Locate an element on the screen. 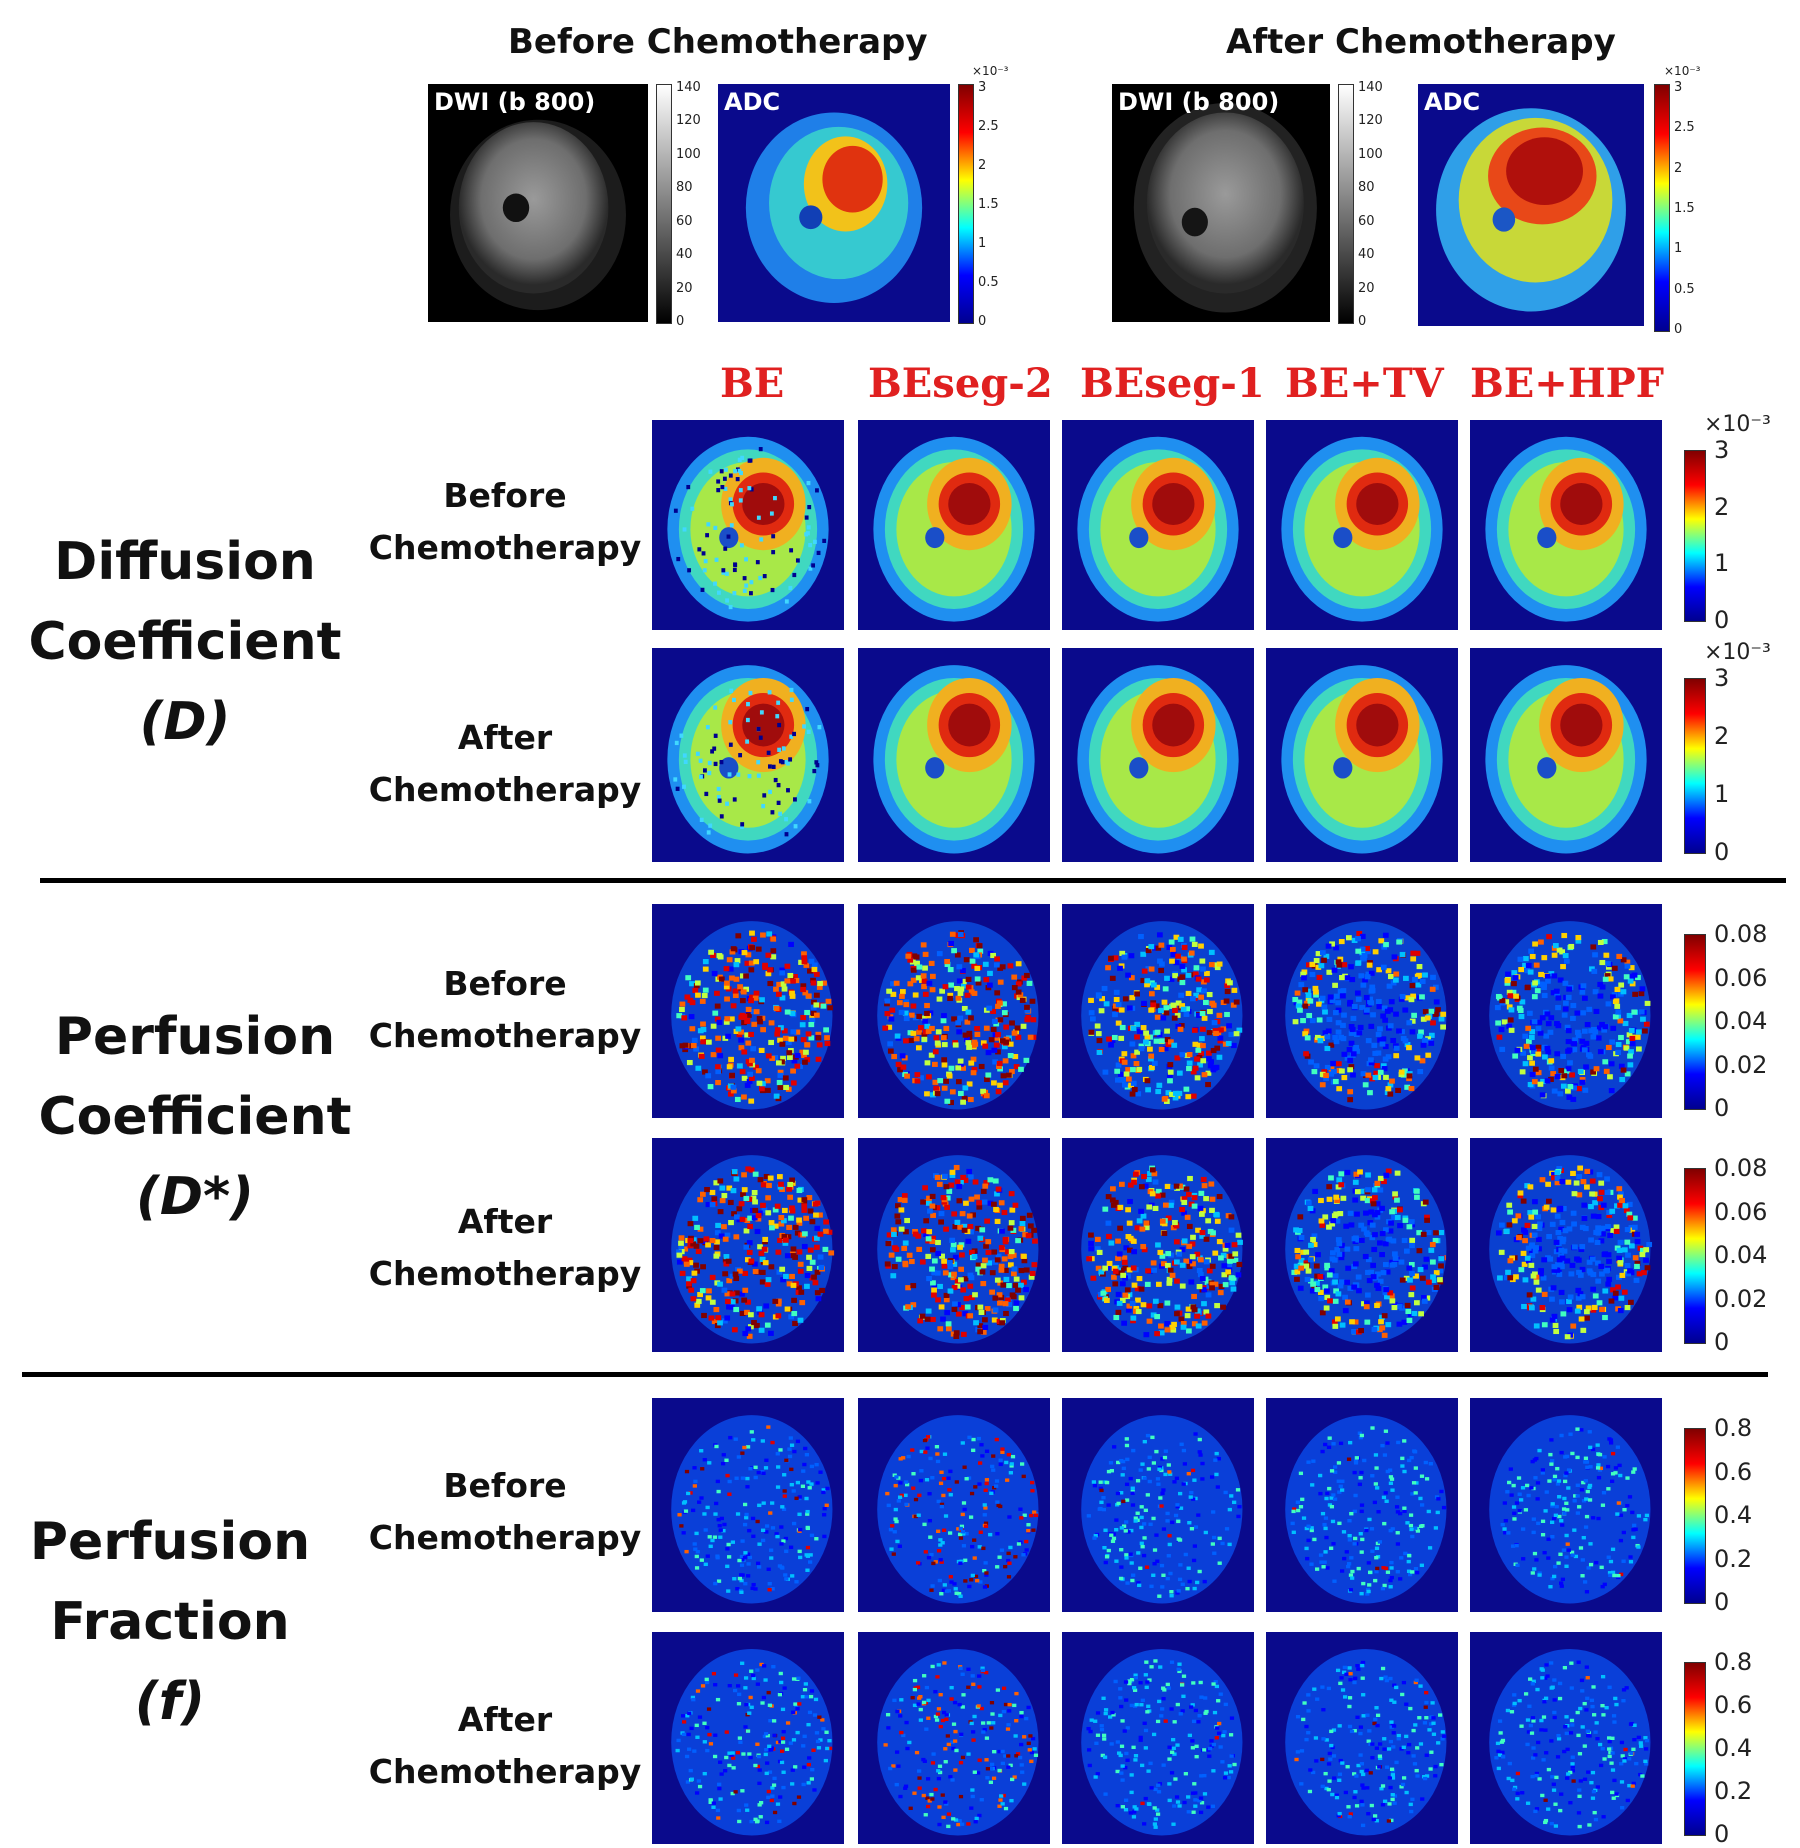 This screenshot has width=1800, height=1848. adc-image-before: ADC is located at coordinates (834, 203).